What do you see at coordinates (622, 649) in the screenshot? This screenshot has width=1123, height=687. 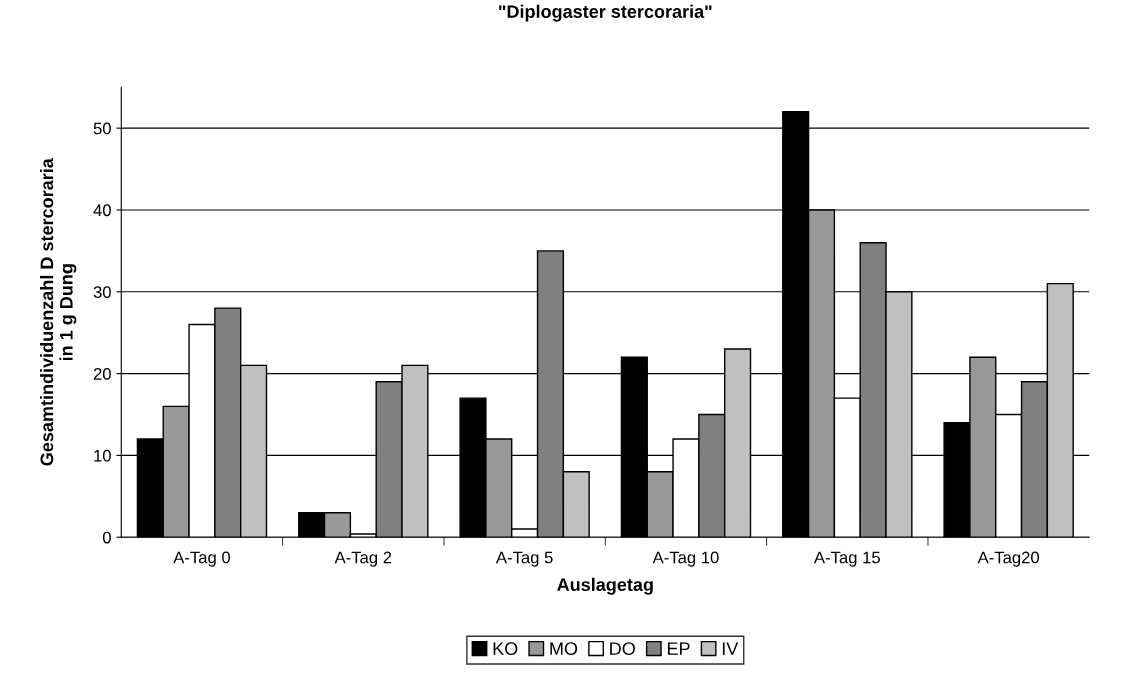 I see `legend-label: DO` at bounding box center [622, 649].